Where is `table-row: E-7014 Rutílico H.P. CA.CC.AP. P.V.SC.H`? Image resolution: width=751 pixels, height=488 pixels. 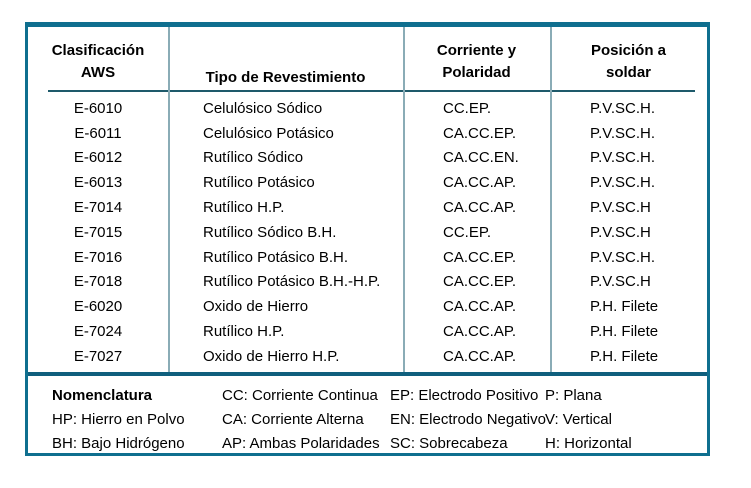
table-row: E-7014 Rutílico H.P. CA.CC.AP. P.V.SC.H is located at coordinates (367, 207).